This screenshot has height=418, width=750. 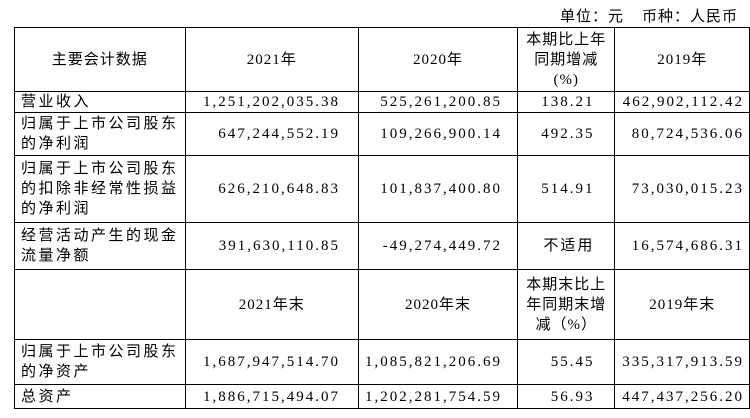 What do you see at coordinates (682, 246) in the screenshot?
I see `cell: 16,574,686.31` at bounding box center [682, 246].